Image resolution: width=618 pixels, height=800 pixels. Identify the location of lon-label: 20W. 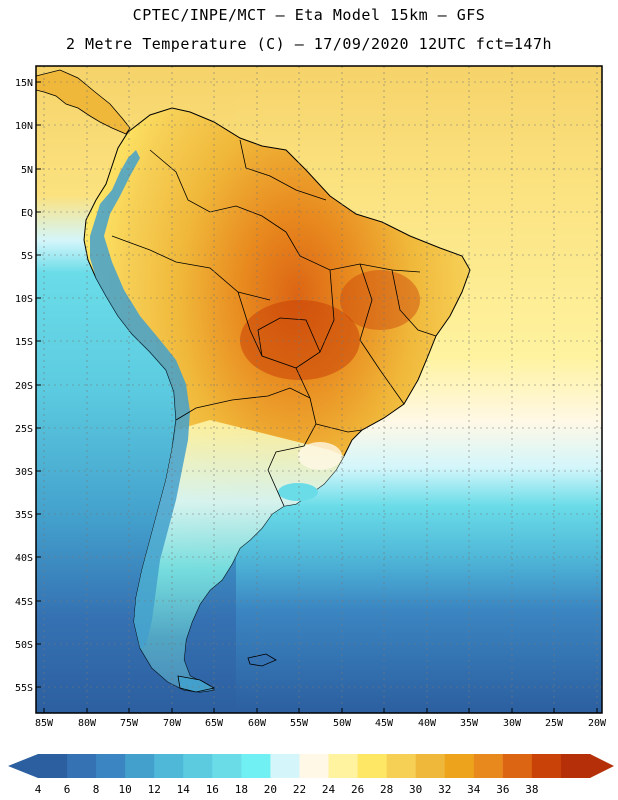
(597, 723).